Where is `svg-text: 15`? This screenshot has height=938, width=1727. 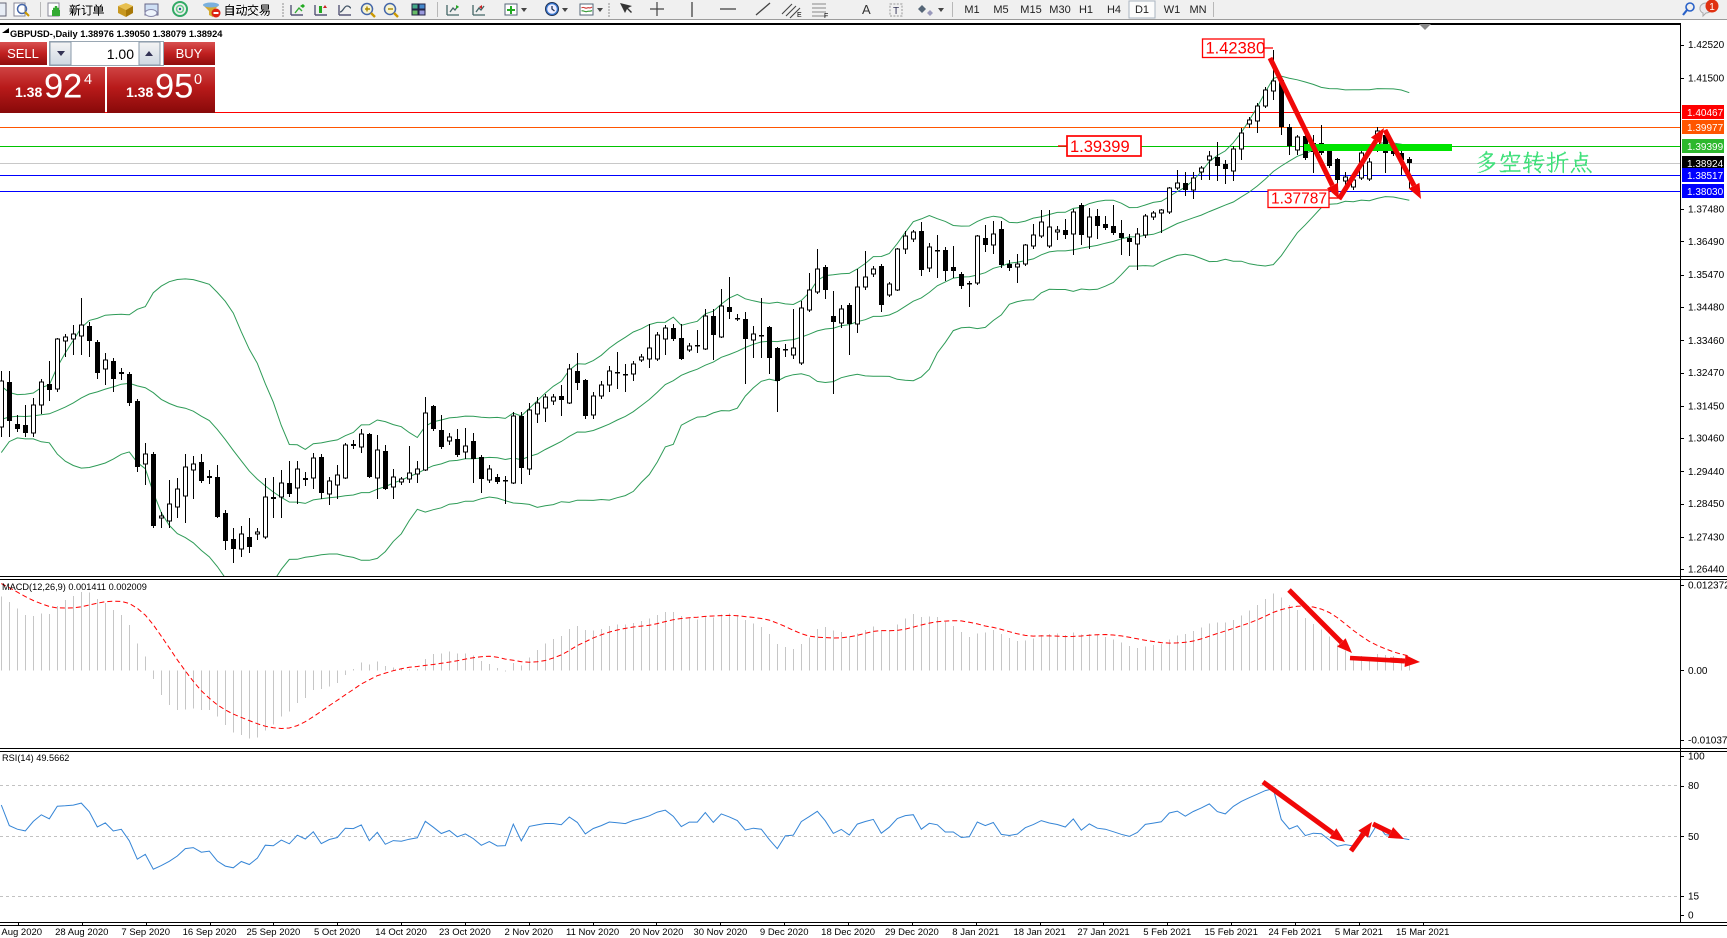 svg-text: 15 is located at coordinates (1694, 897).